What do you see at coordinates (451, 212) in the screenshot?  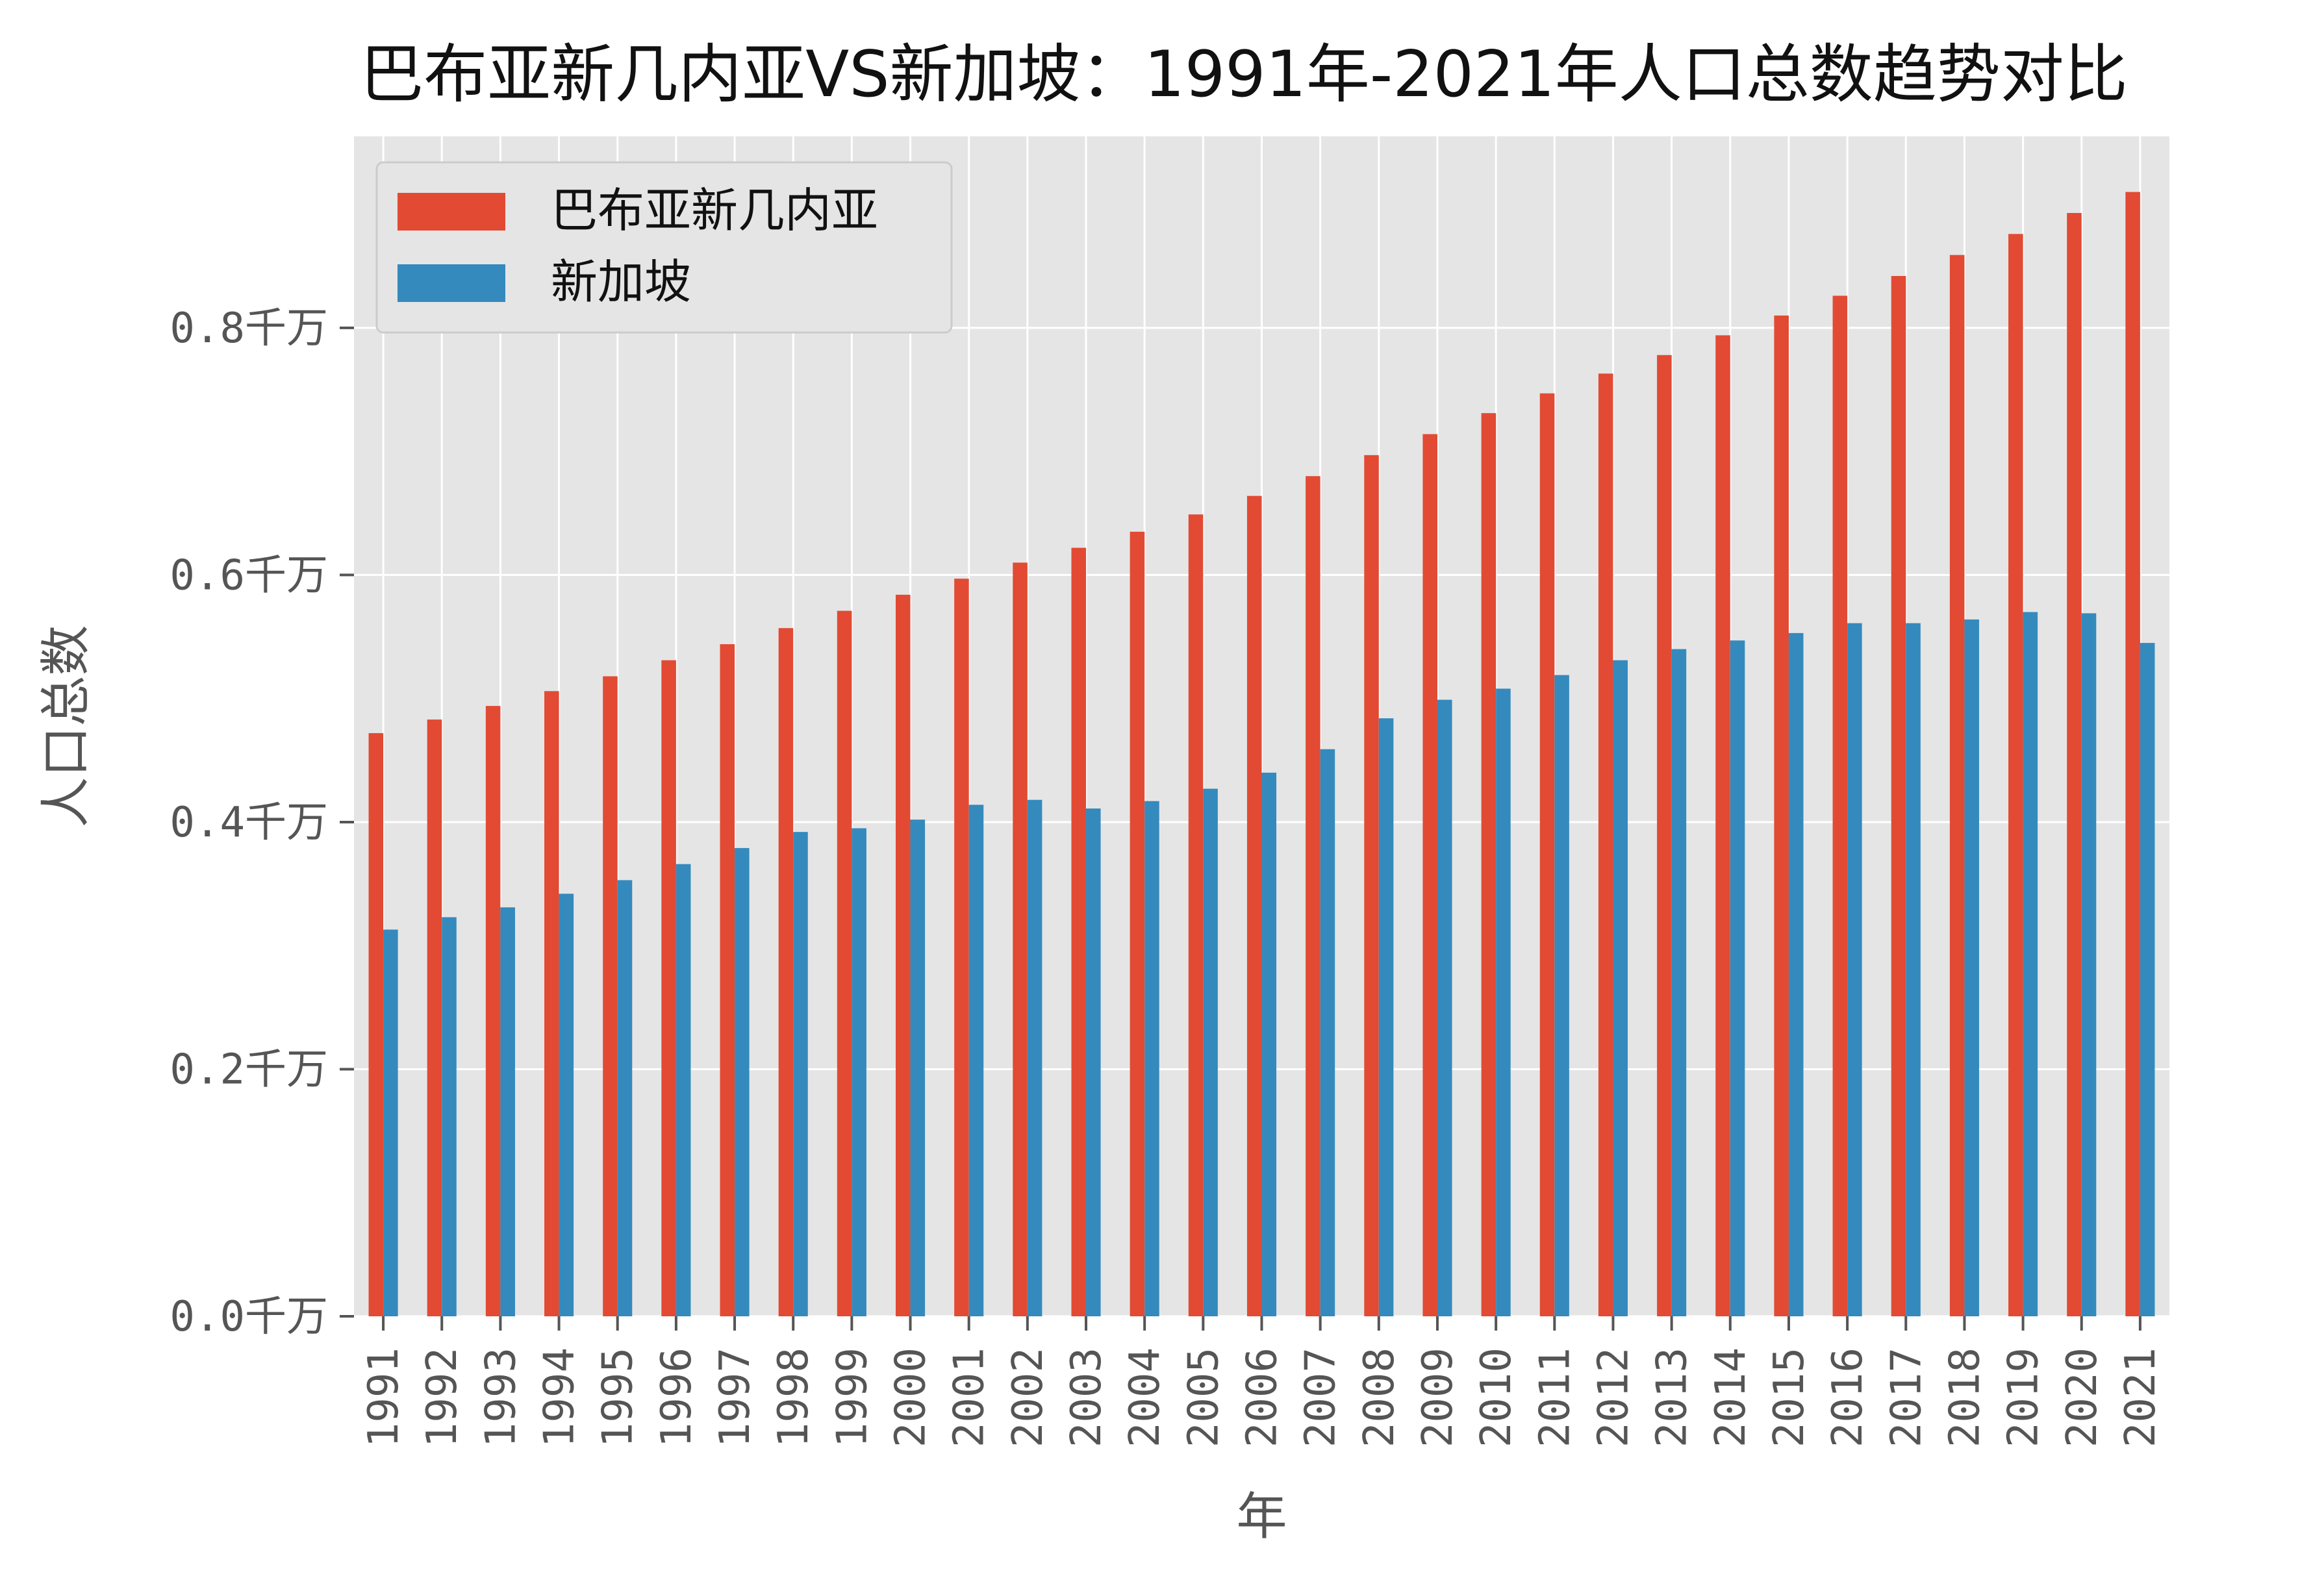 I see `legend-swatch-png` at bounding box center [451, 212].